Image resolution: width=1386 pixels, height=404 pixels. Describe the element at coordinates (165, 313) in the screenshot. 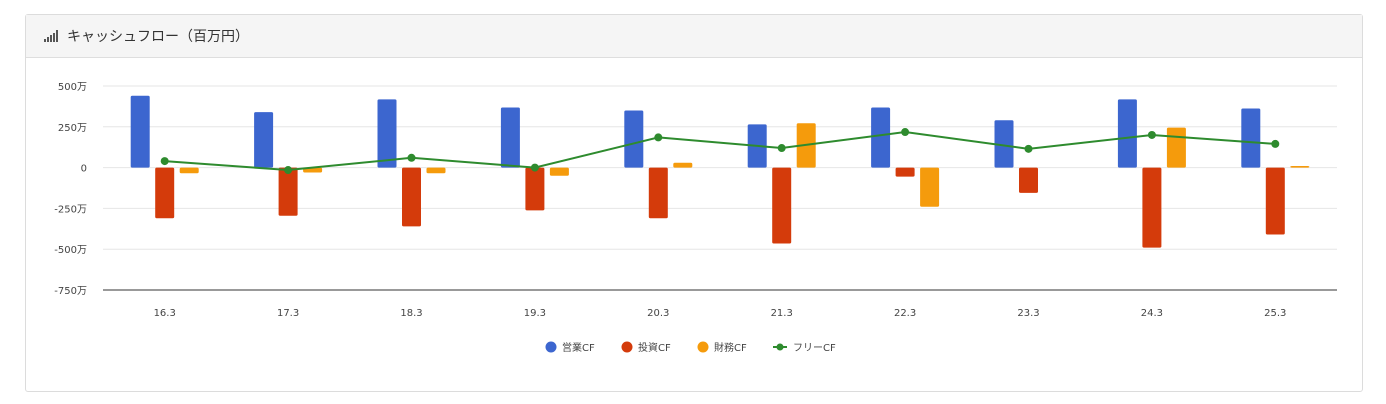

I see `x-tick-label: 16.3` at that location.